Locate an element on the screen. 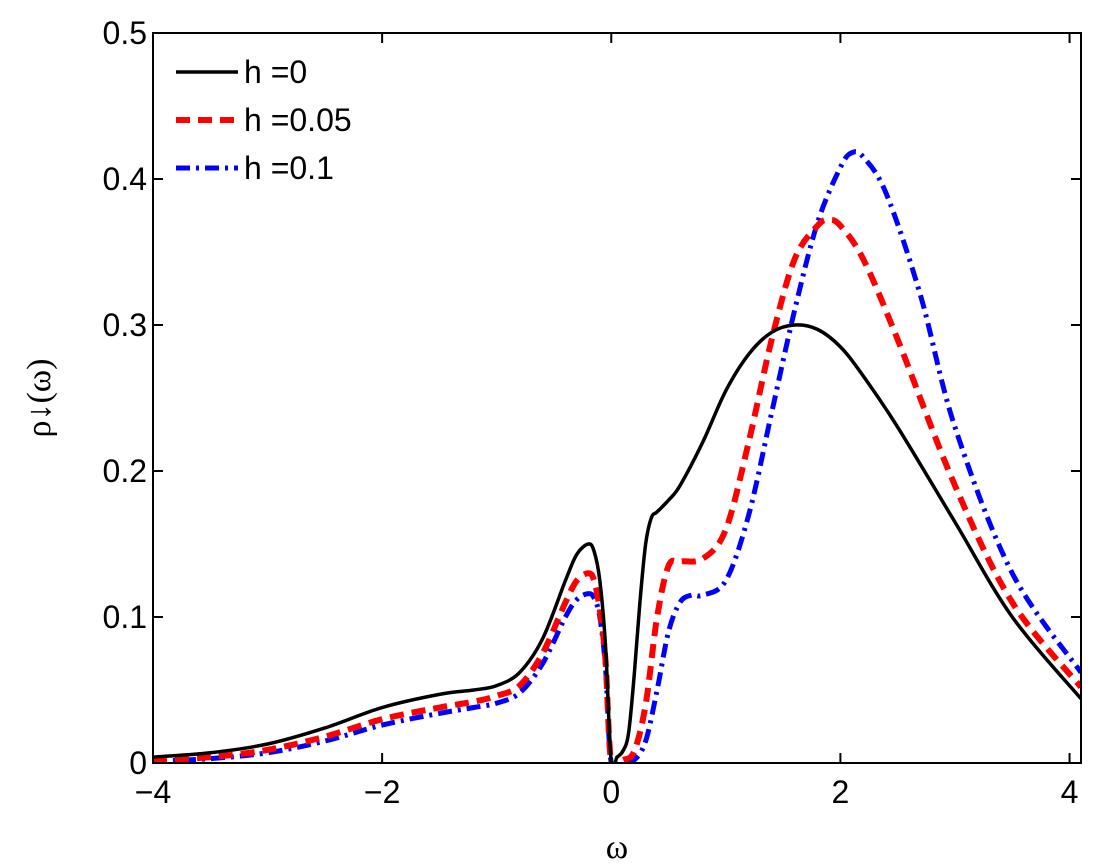  legend-label: h =0.1 is located at coordinates (289, 168).